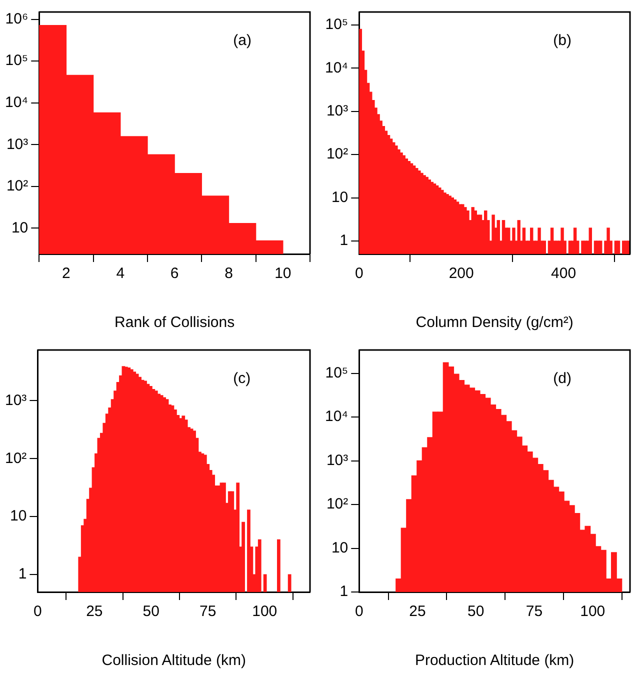  Describe the element at coordinates (174, 323) in the screenshot. I see `x-axis-title: Rank of Collisions` at that location.